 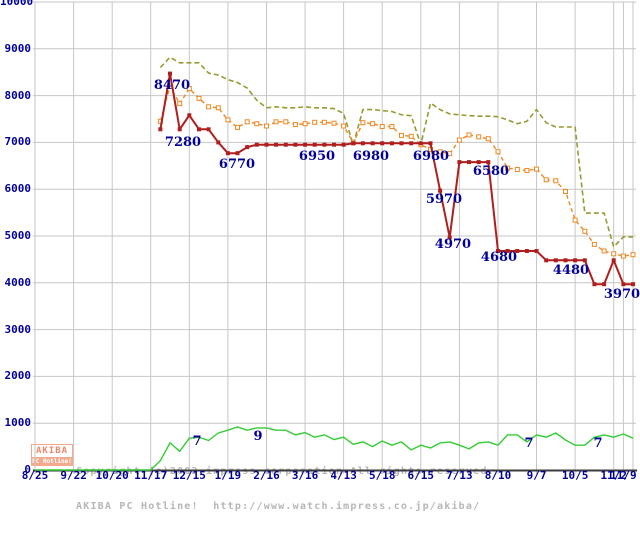 What do you see at coordinates (571, 270) in the screenshot?
I see `data-point-label: 4480` at bounding box center [571, 270].